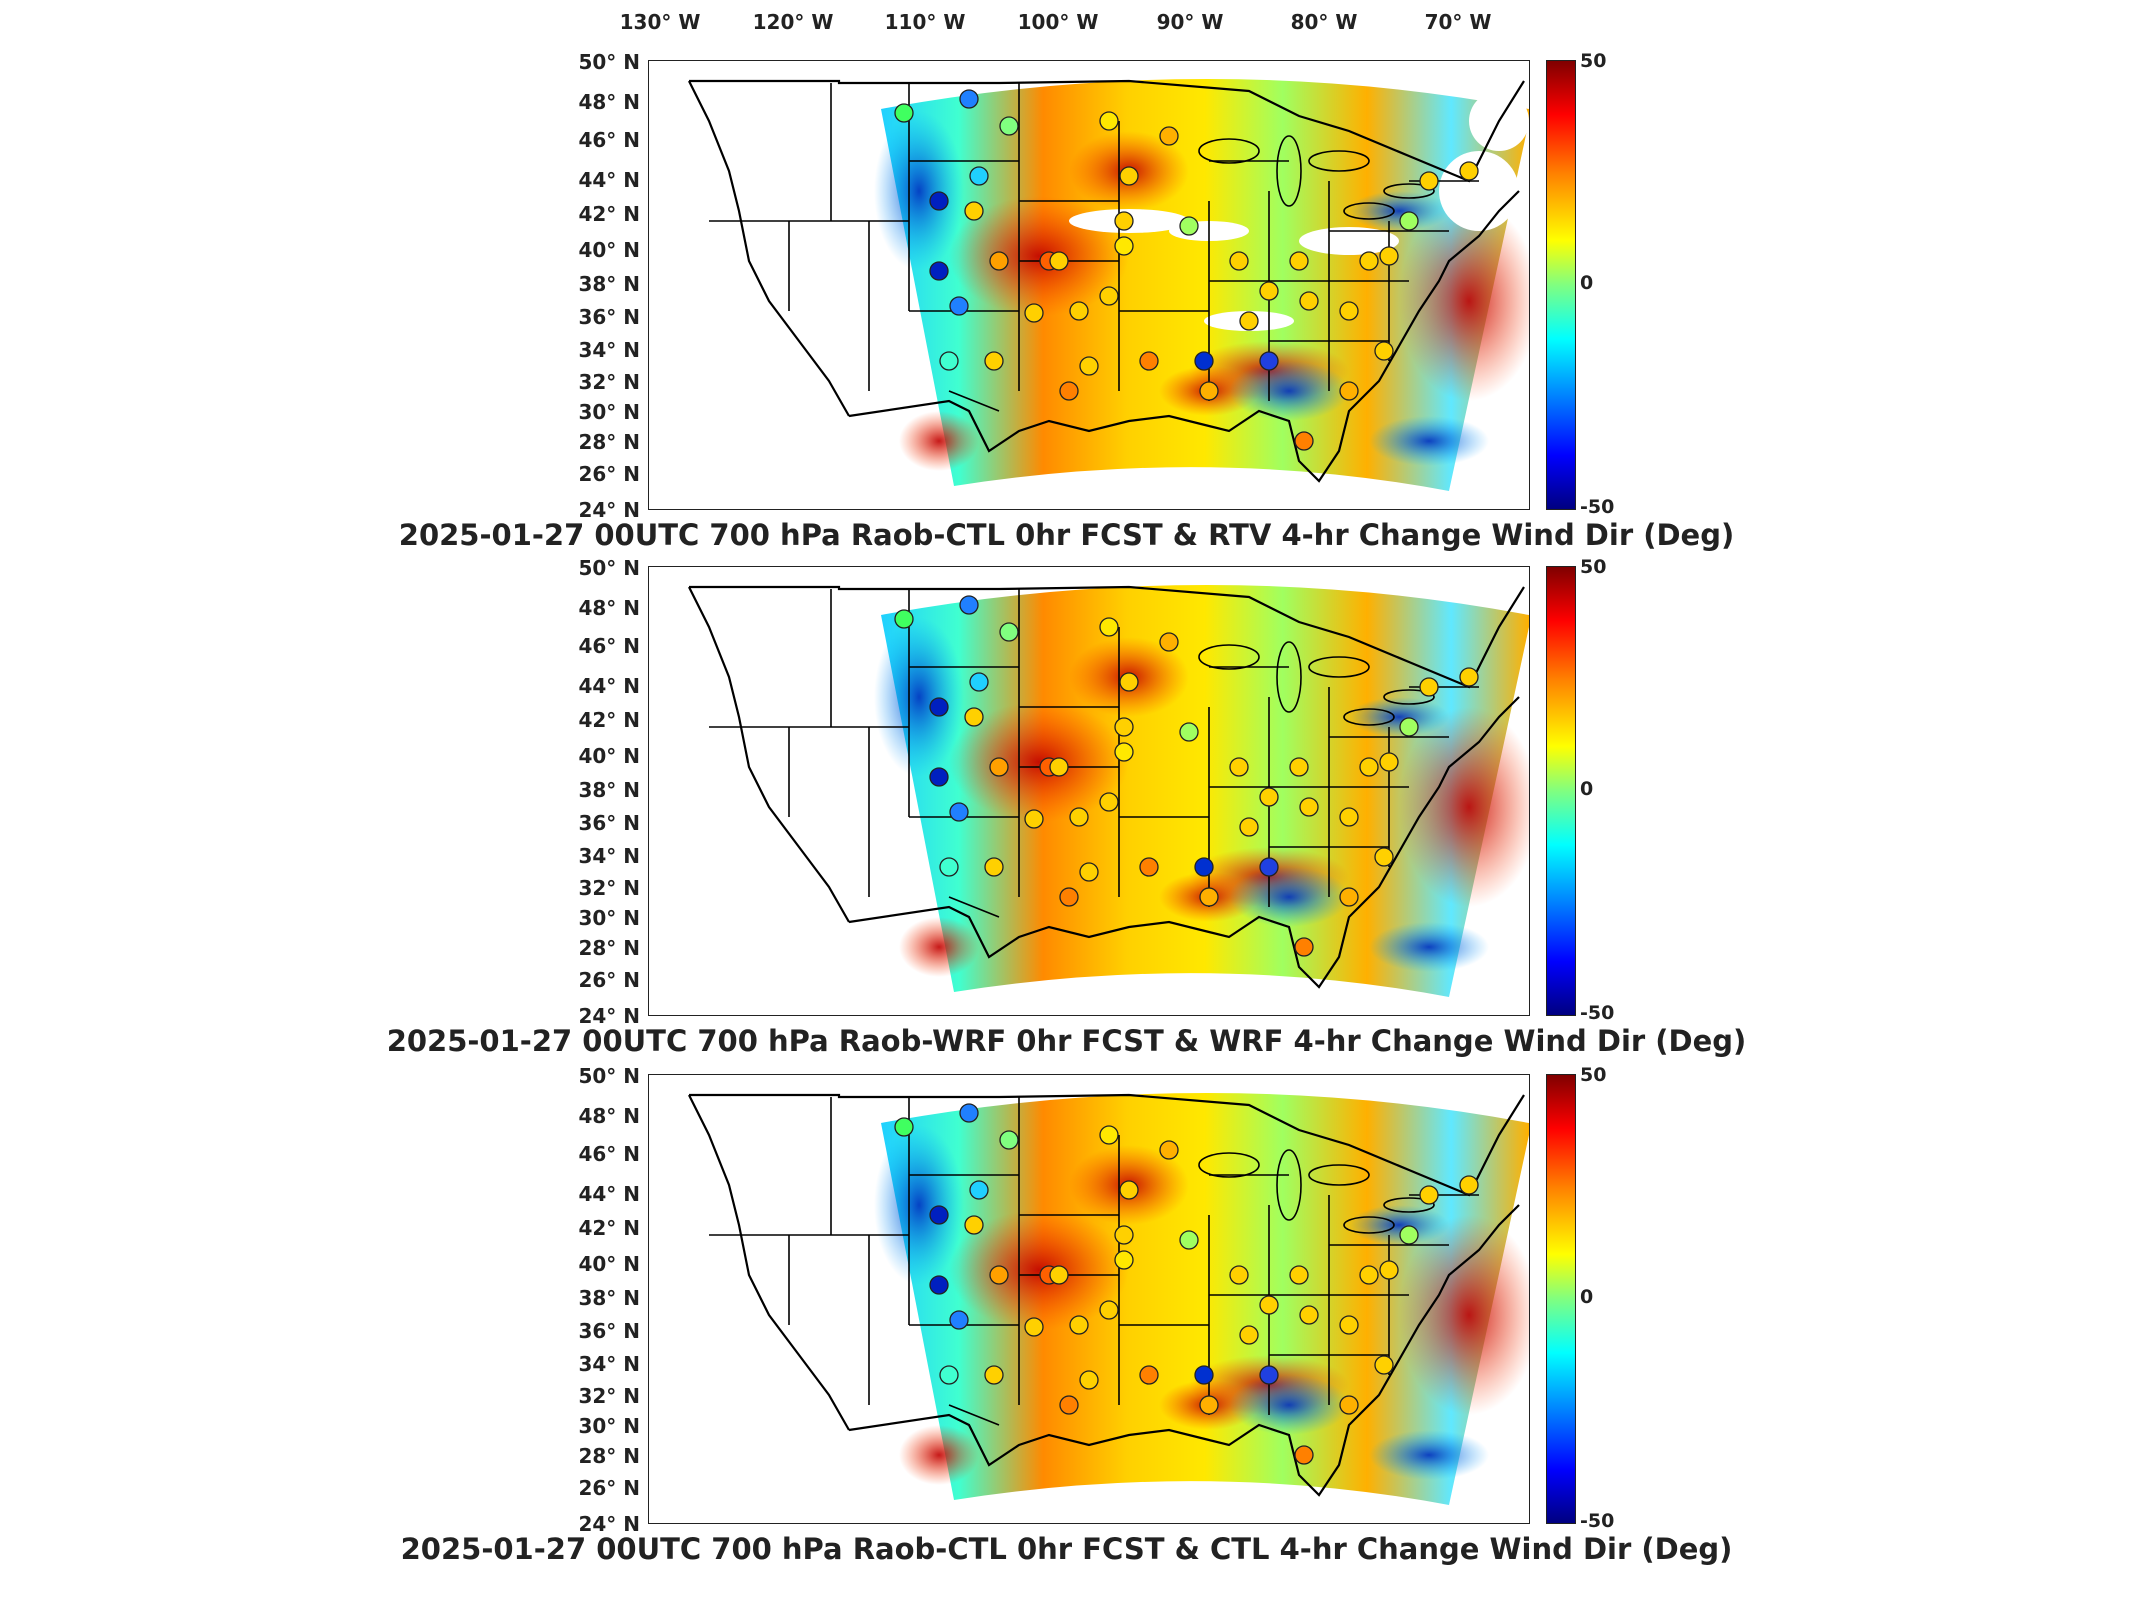 This screenshot has width=2133, height=1600. I want to click on lat-label: 24° N, so click(609, 1524).